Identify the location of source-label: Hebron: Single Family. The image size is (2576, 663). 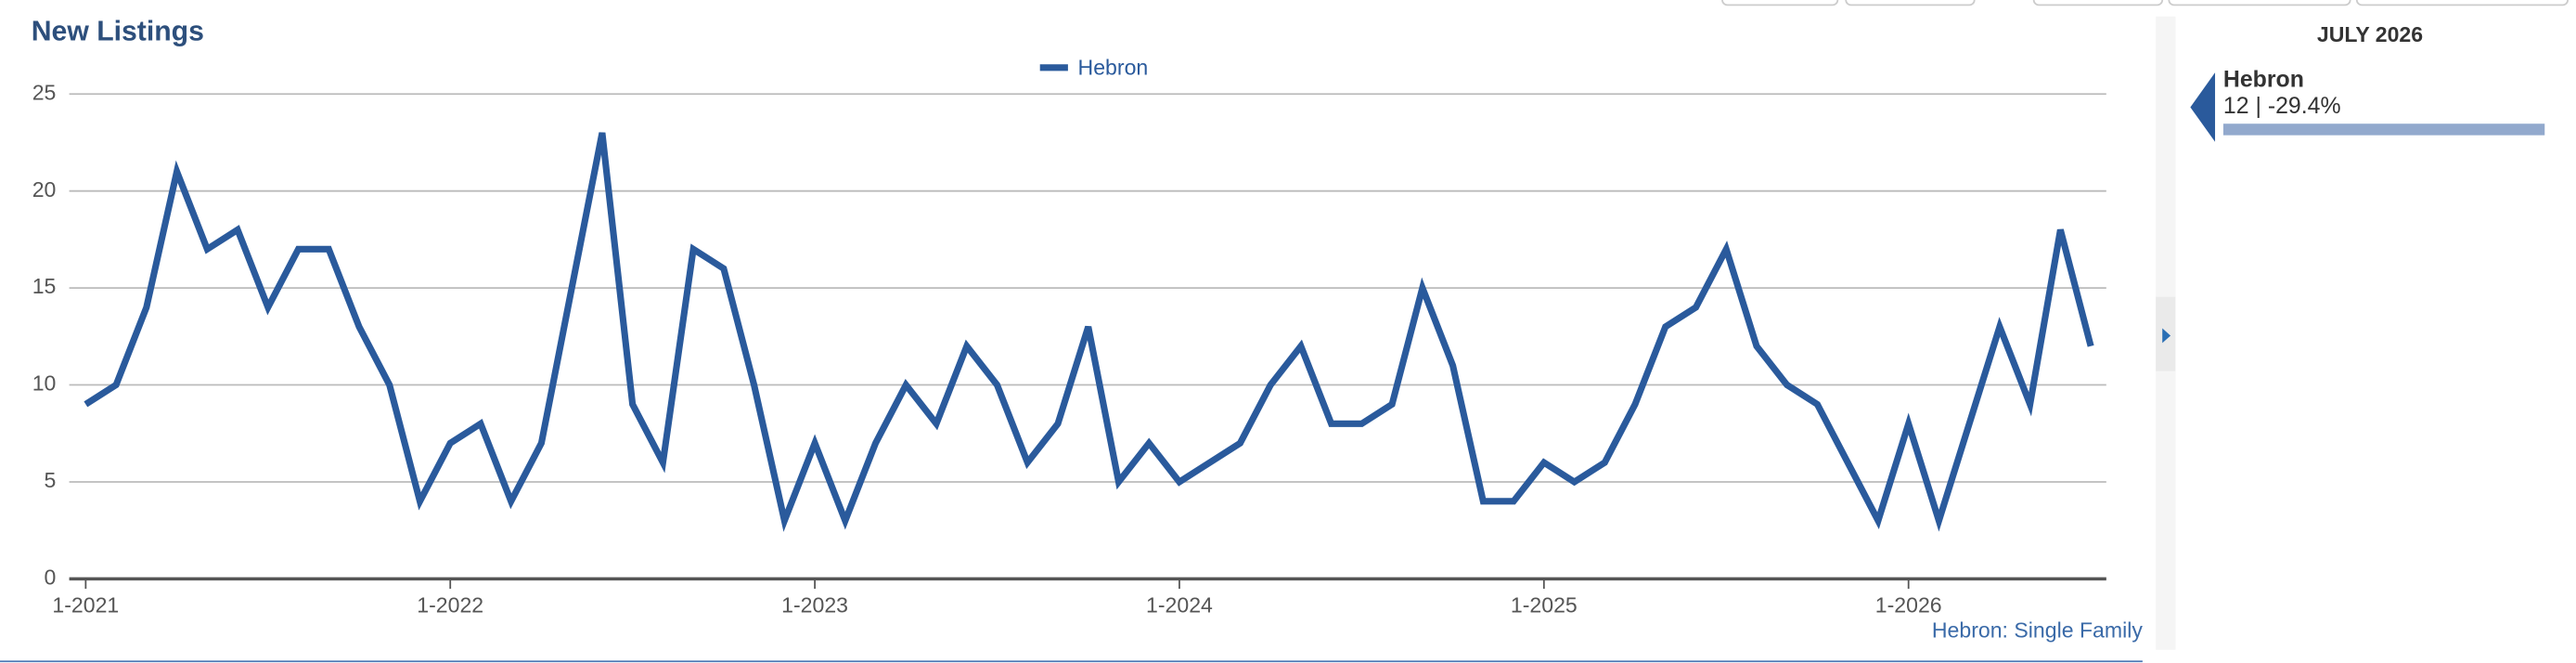
(2037, 630).